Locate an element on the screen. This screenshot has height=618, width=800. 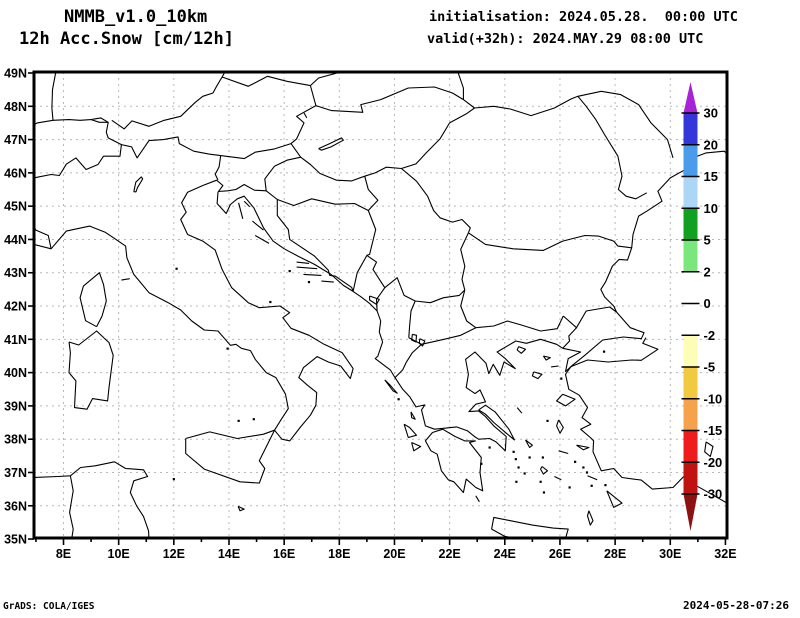
lat-tick-label: 38N is located at coordinates (15, 440).